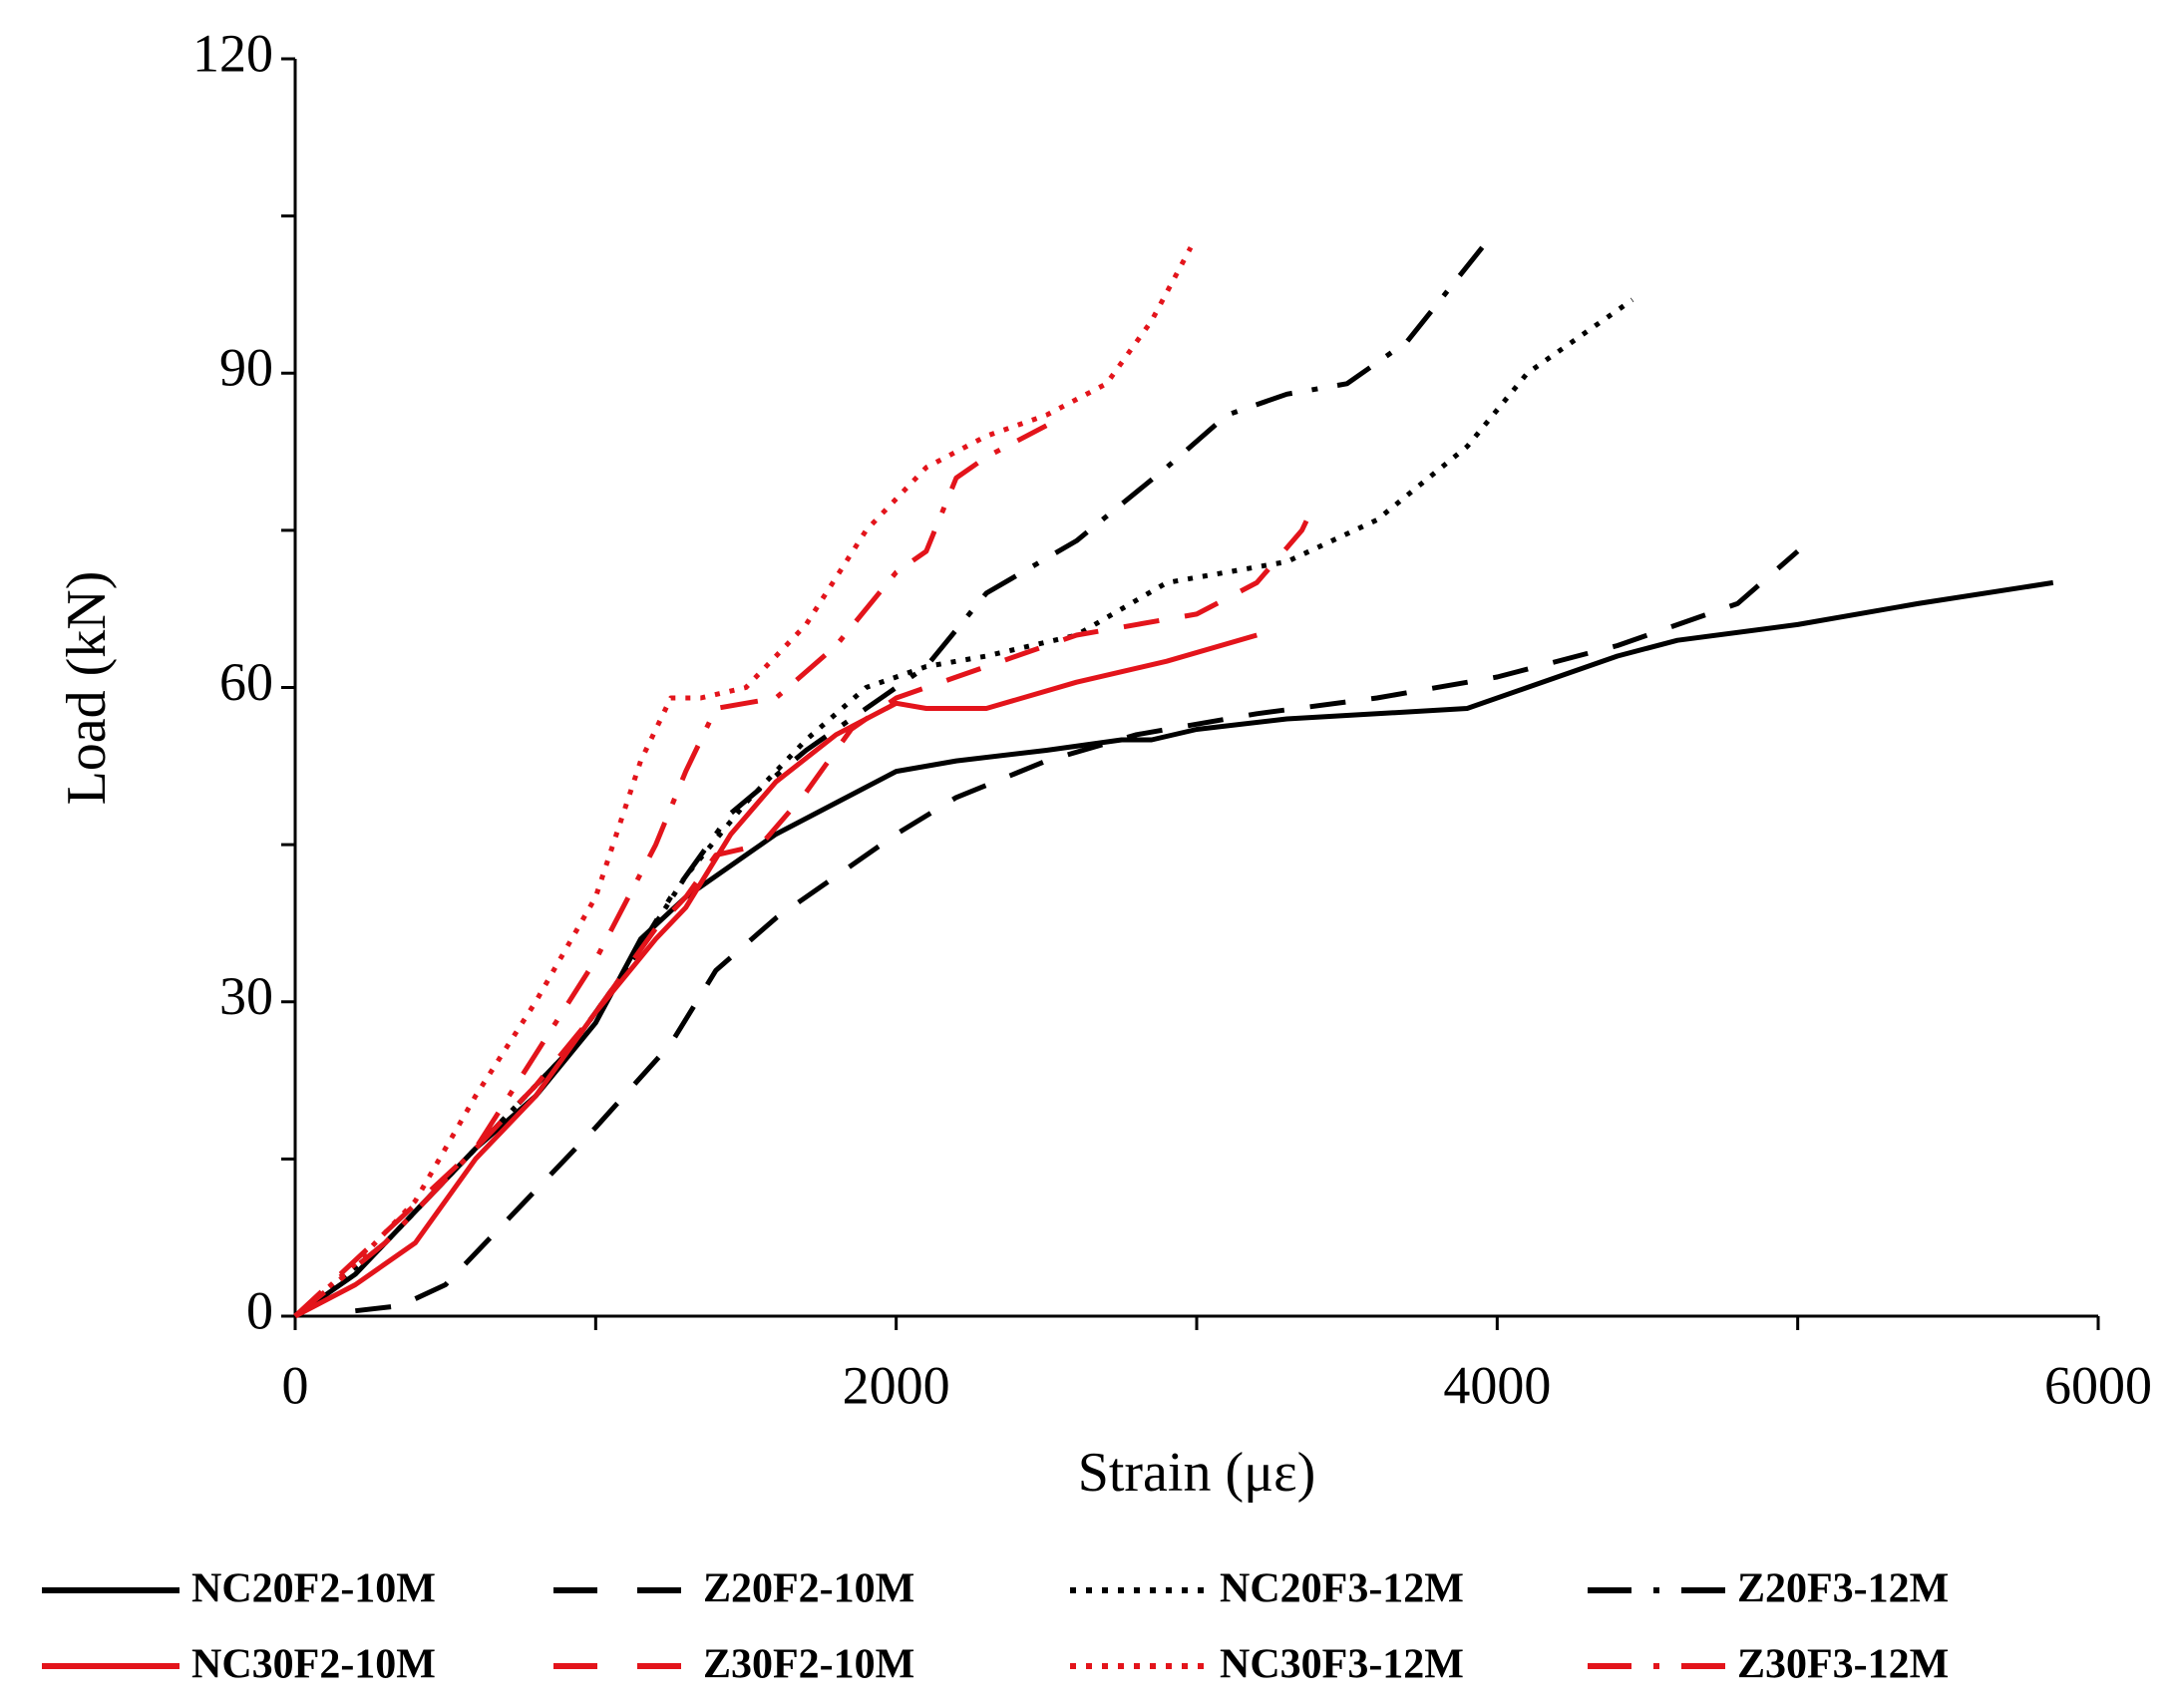  I want to click on x-tick-label: 6000, so click(2098, 1385).